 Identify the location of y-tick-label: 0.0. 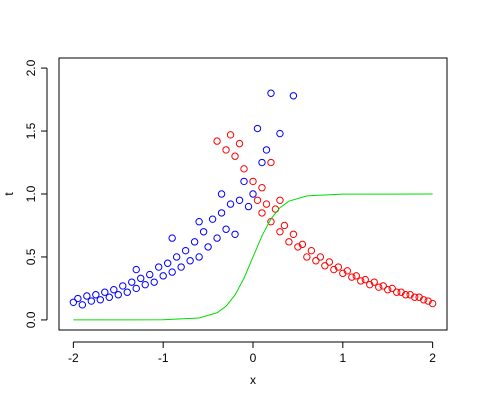
(31, 319).